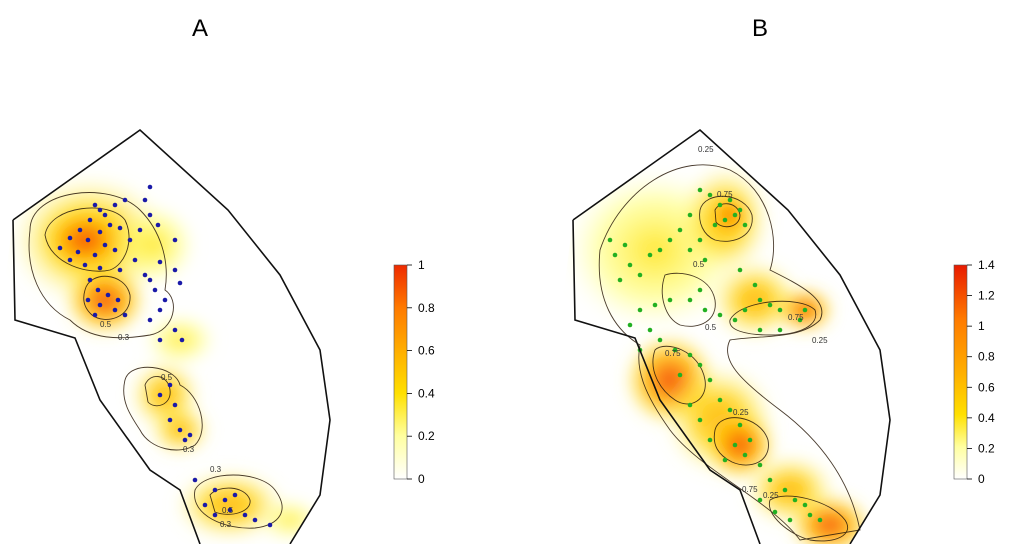  What do you see at coordinates (426, 393) in the screenshot?
I see `legend-tick-label: 0.4` at bounding box center [426, 393].